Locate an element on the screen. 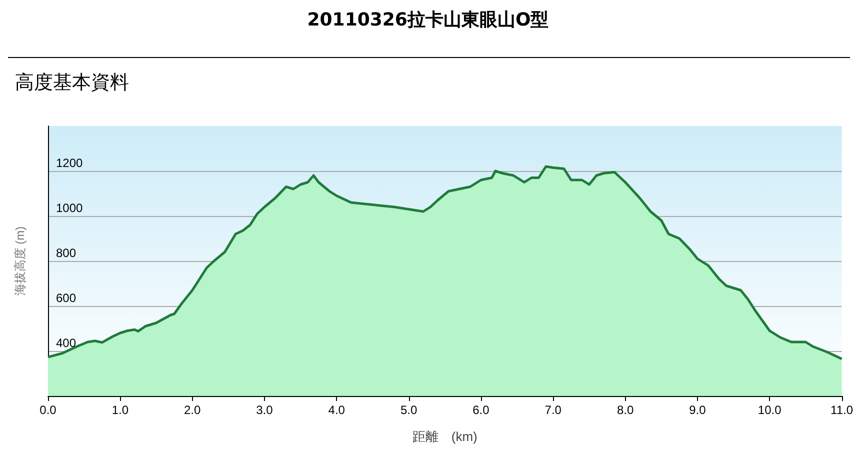  x-tick-label: 0.0 is located at coordinates (48, 410).